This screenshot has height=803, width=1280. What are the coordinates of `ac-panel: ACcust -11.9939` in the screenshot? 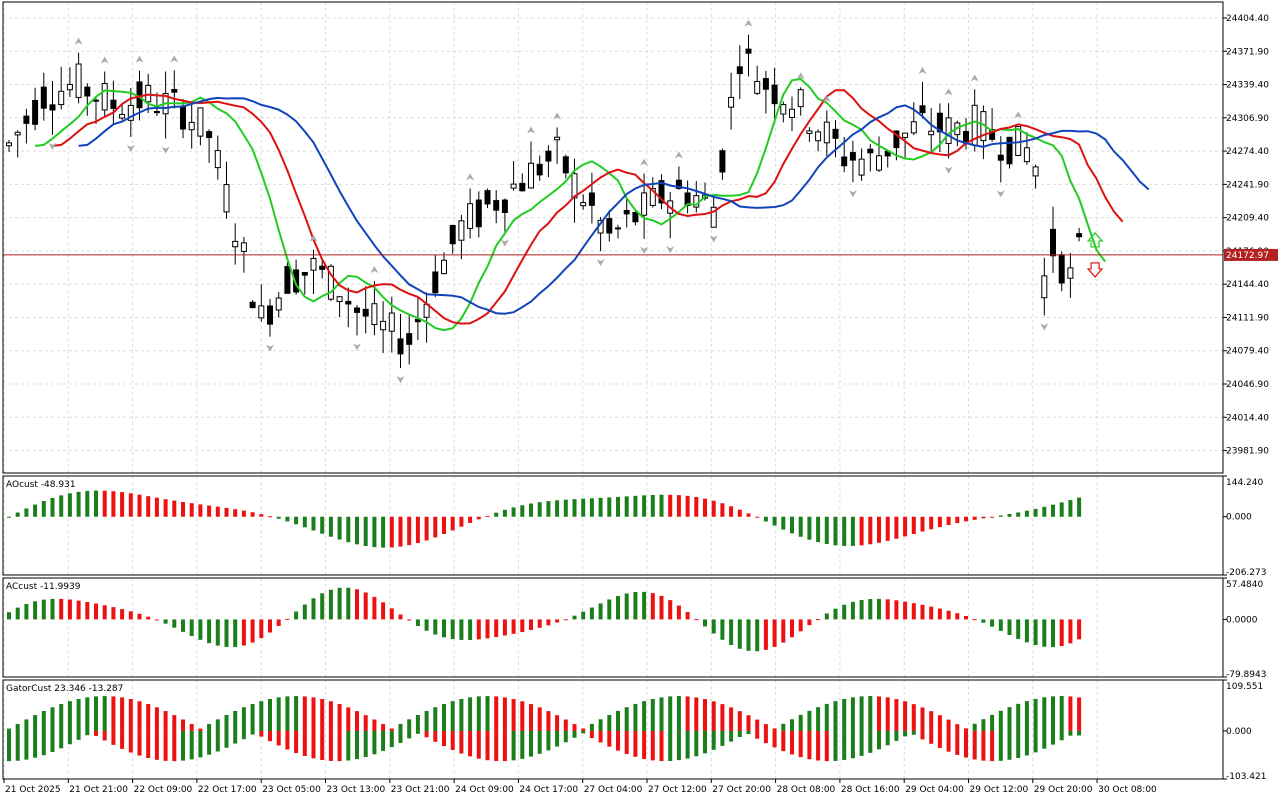 It's located at (544, 617).